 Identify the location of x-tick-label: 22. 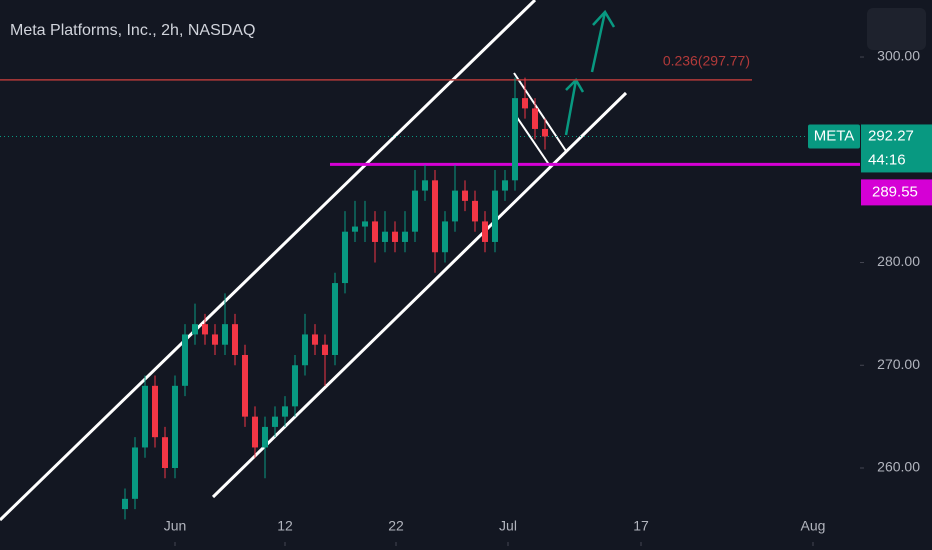
(396, 526).